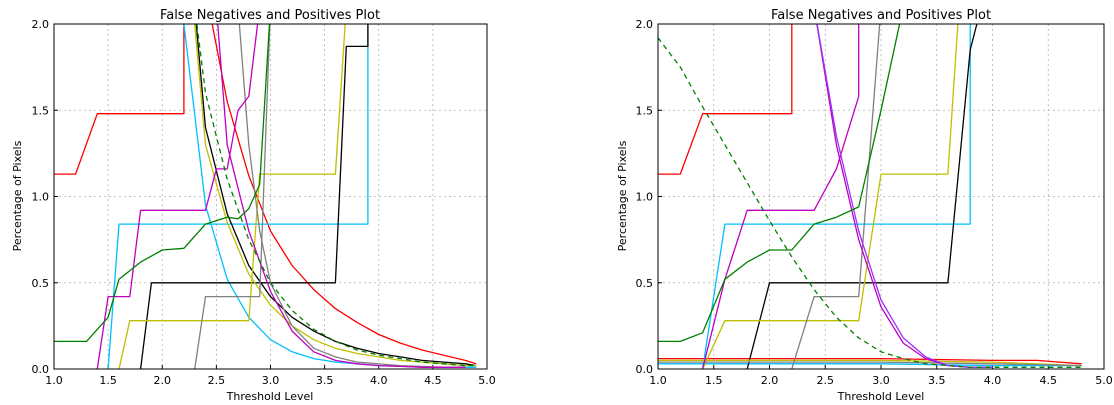 This screenshot has height=405, width=1114. What do you see at coordinates (881, 396) in the screenshot?
I see `right-x-axis-label: Threshold Level` at bounding box center [881, 396].